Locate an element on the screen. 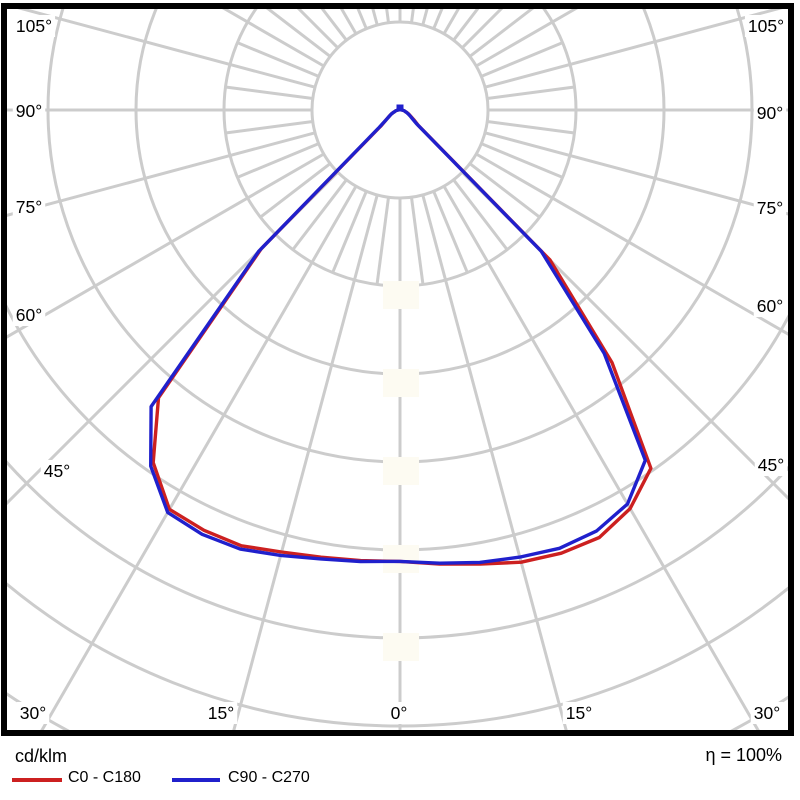 The height and width of the screenshot is (800, 800). unit-label: cd/klm is located at coordinates (41, 756).